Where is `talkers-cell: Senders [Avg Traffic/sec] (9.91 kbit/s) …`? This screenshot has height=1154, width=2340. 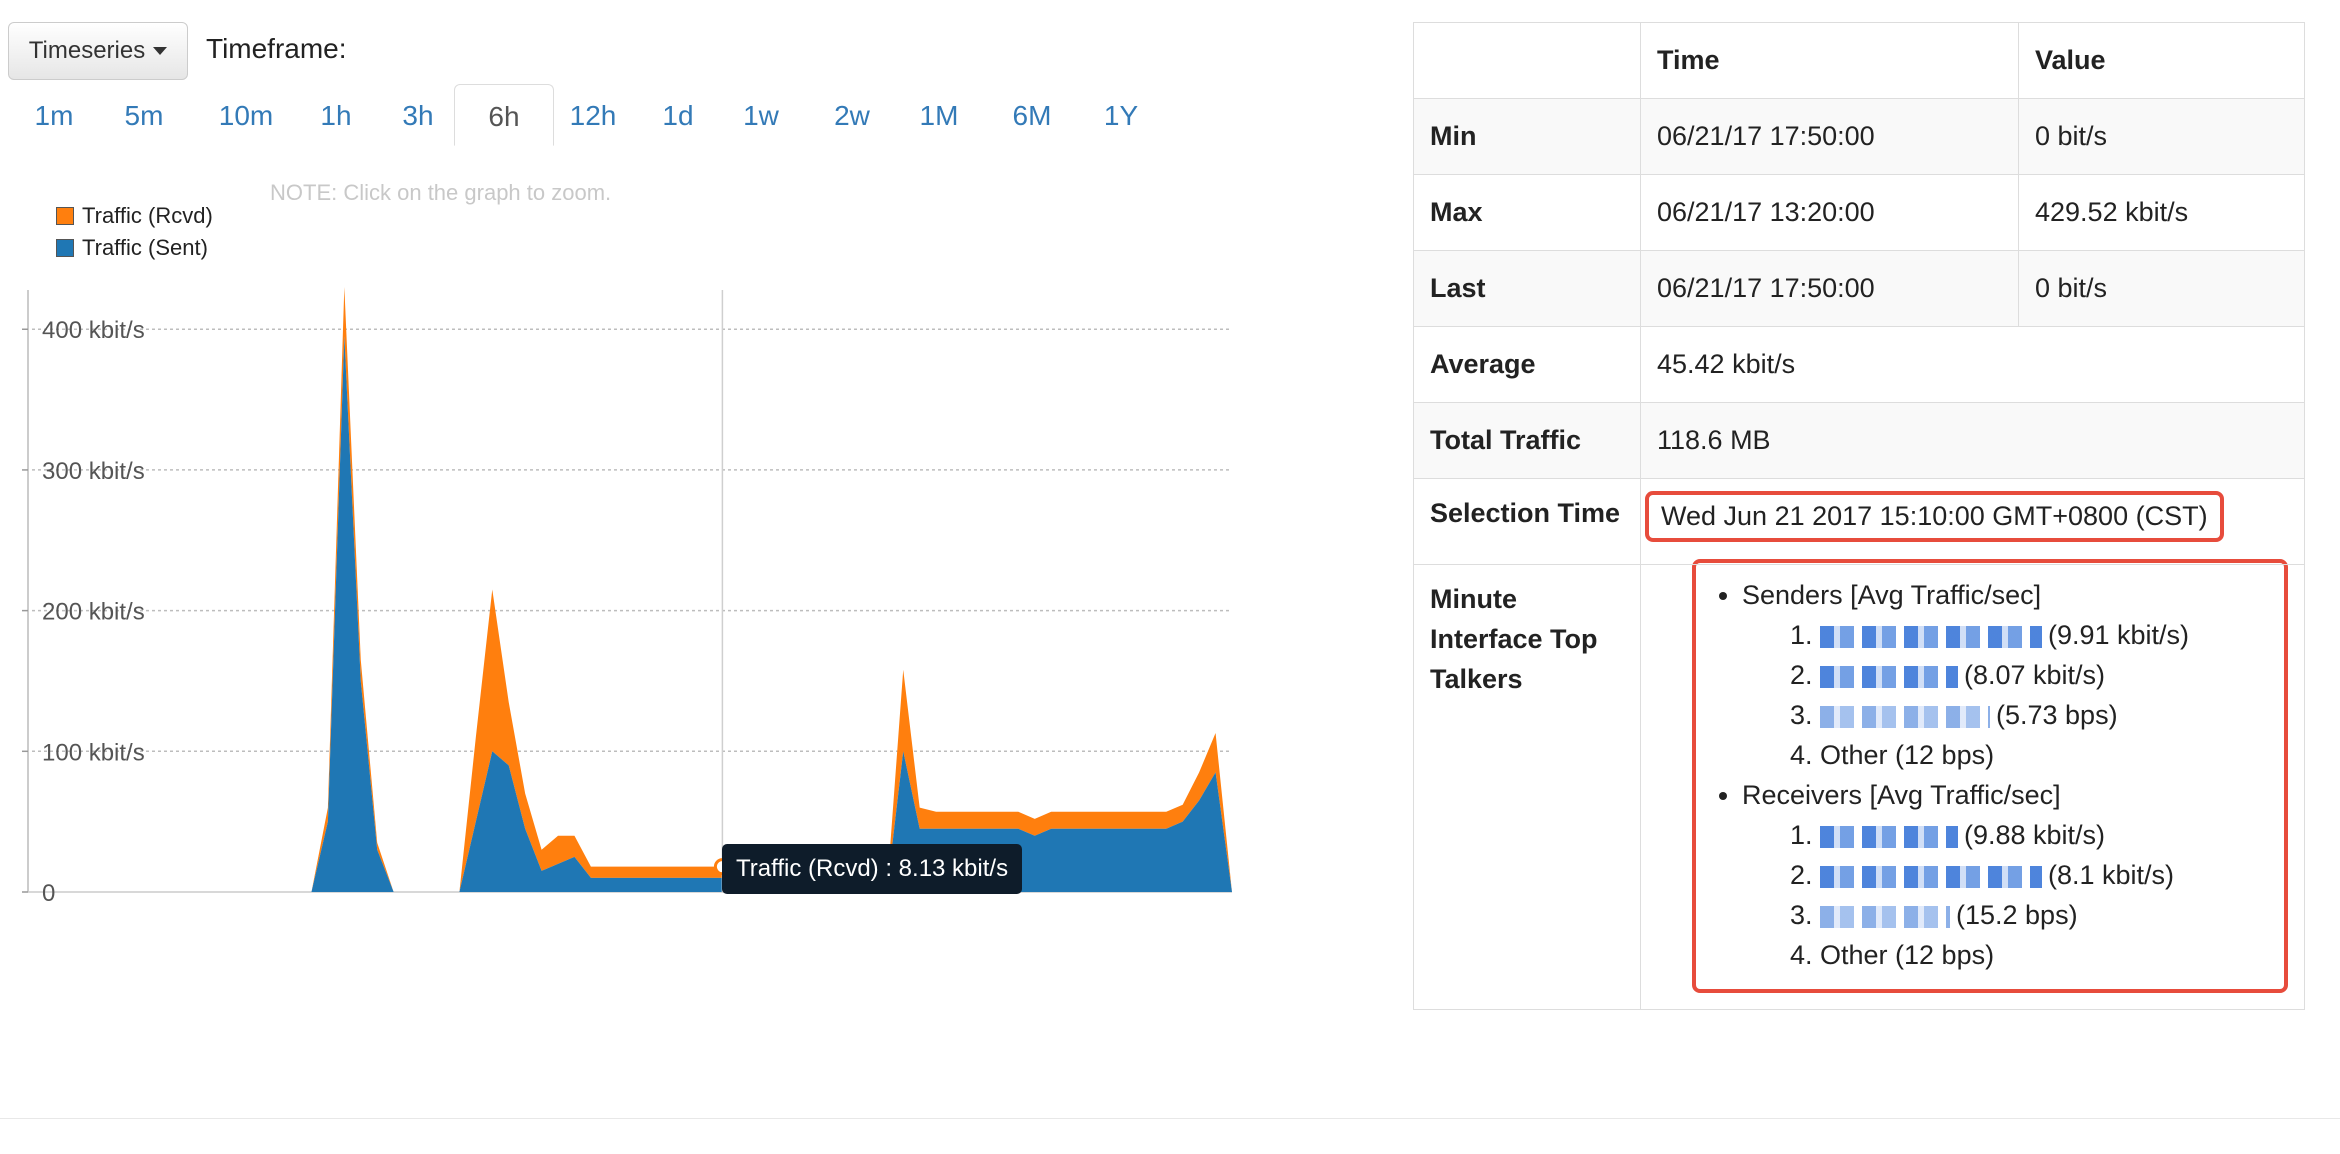
talkers-cell: Senders [Avg Traffic/sec] (9.91 kbit/s) … is located at coordinates (1972, 784).